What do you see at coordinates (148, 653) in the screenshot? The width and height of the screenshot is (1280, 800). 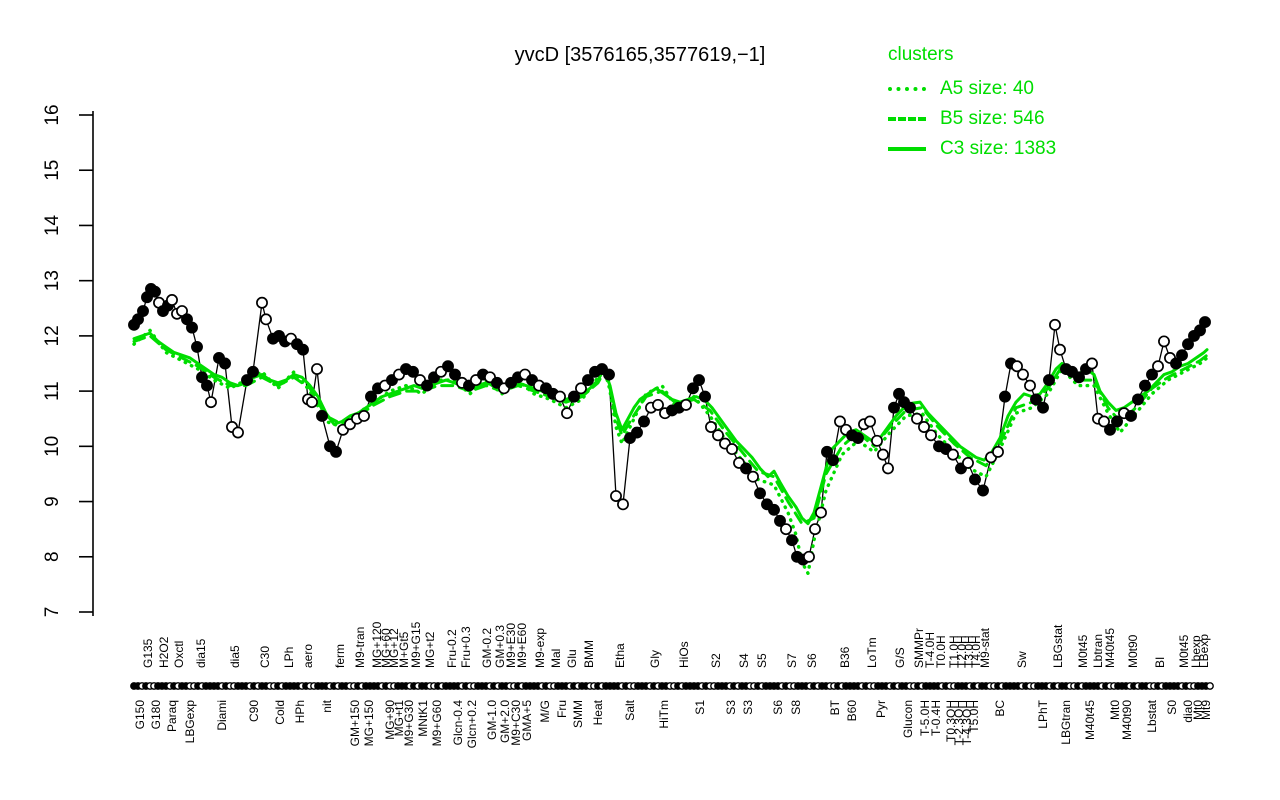 I see `x-axis-label: G135` at bounding box center [148, 653].